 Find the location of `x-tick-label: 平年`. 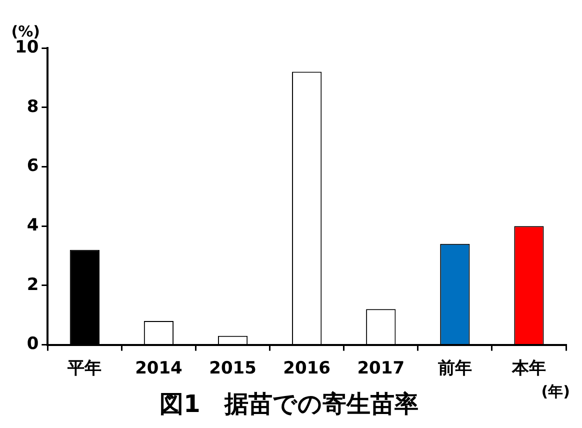

x-tick-label: 平年 is located at coordinates (84, 368).